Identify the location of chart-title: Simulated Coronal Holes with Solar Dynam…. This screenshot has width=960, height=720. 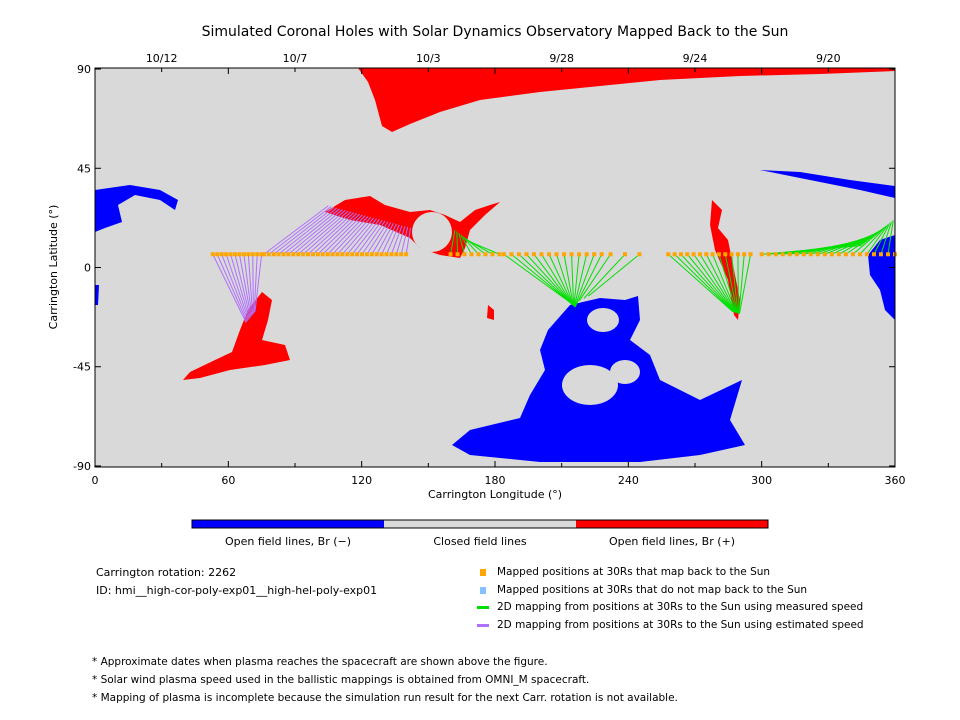
(495, 32).